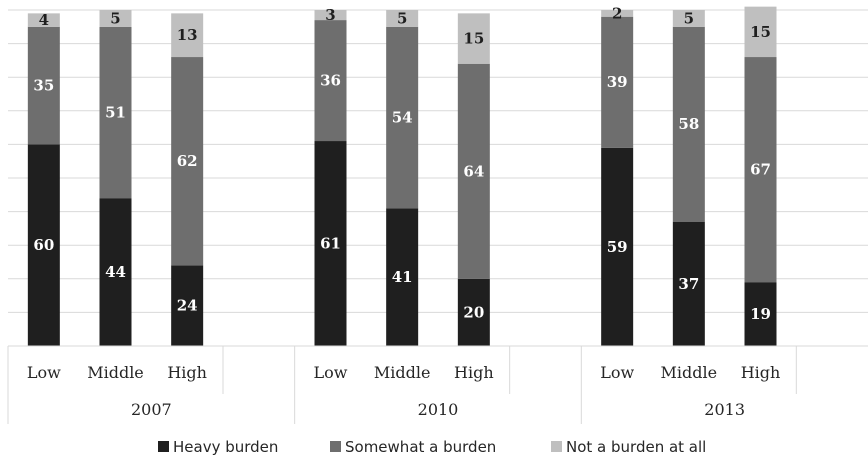  I want to click on legend-label: Heavy burden, so click(225, 447).